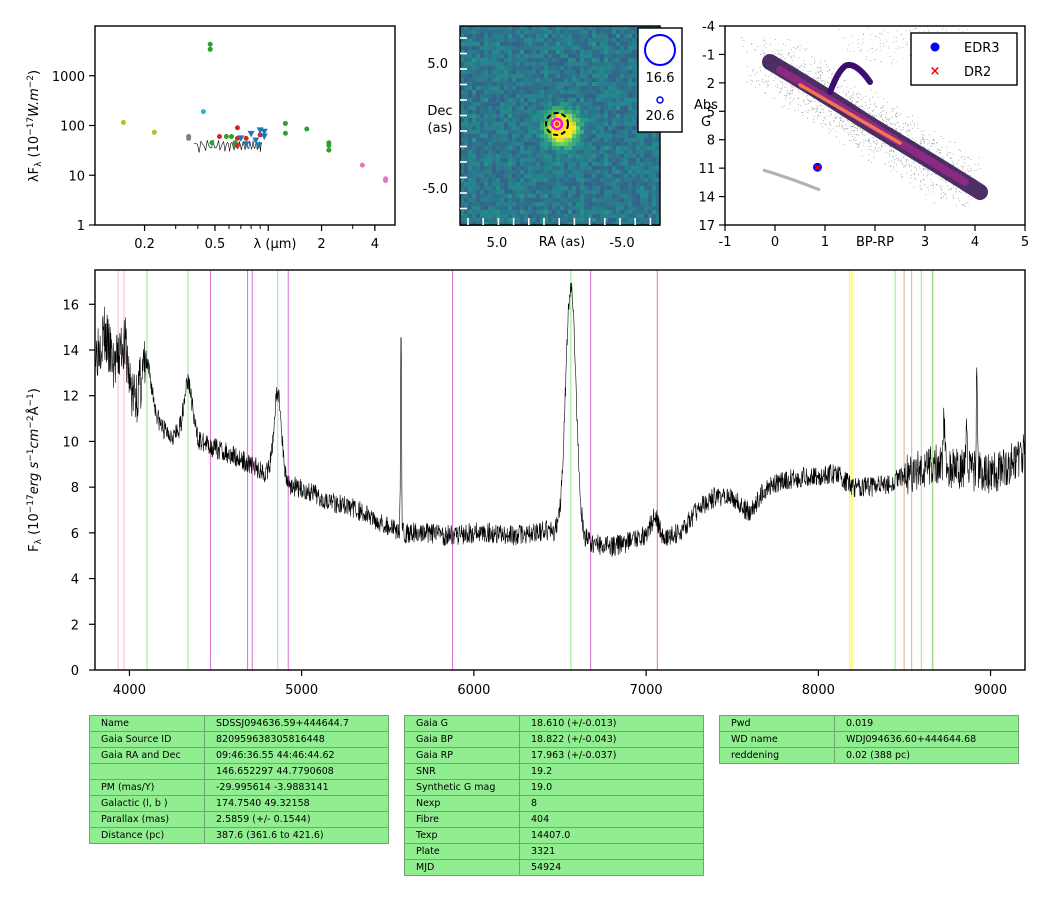 The image size is (1050, 902). Describe the element at coordinates (706, 198) in the screenshot. I see `hr-ytick-label: 14` at that location.